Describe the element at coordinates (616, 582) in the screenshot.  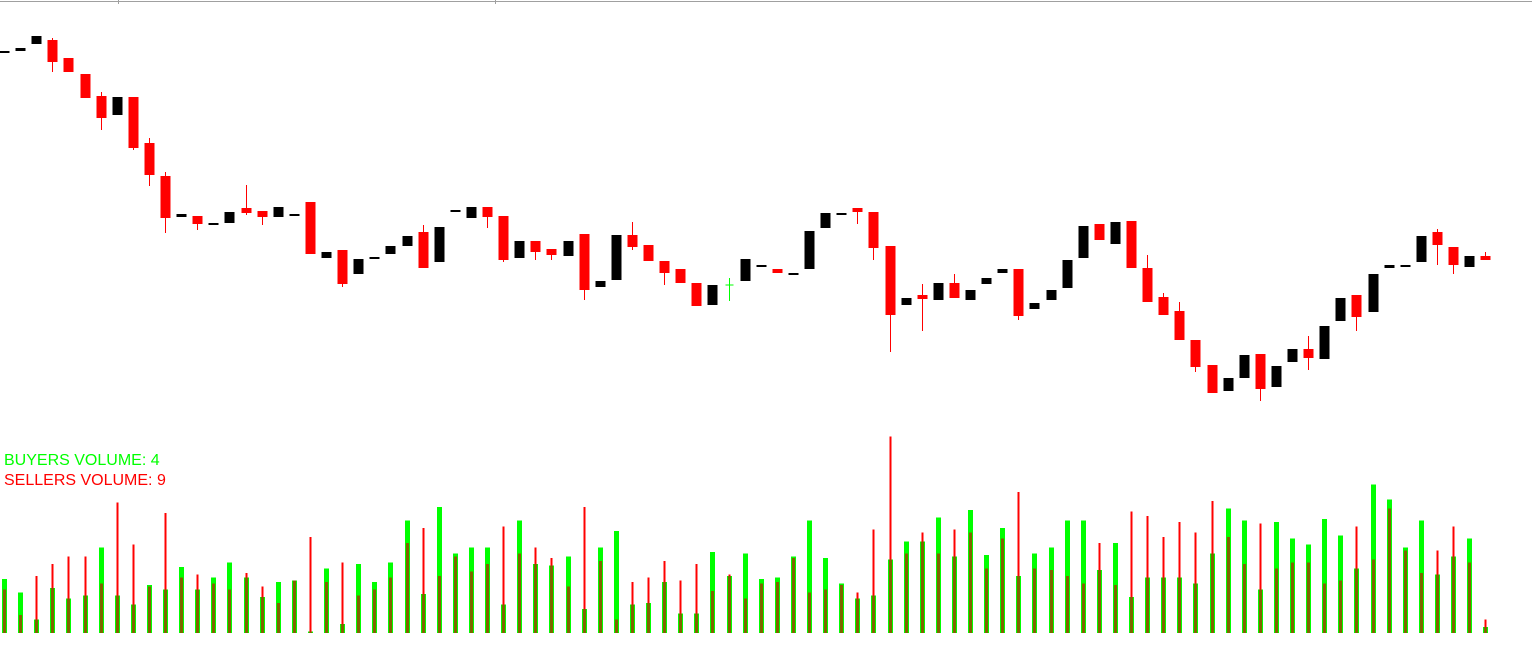
I see `buyers-bar` at that location.